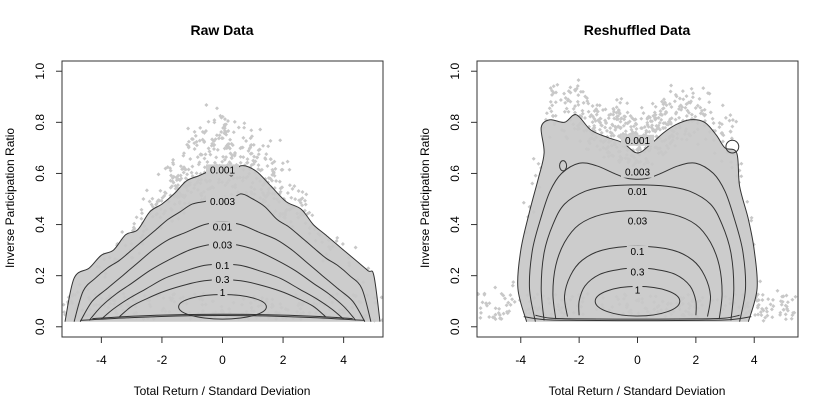  Describe the element at coordinates (563, 166) in the screenshot. I see `contour-line` at that location.